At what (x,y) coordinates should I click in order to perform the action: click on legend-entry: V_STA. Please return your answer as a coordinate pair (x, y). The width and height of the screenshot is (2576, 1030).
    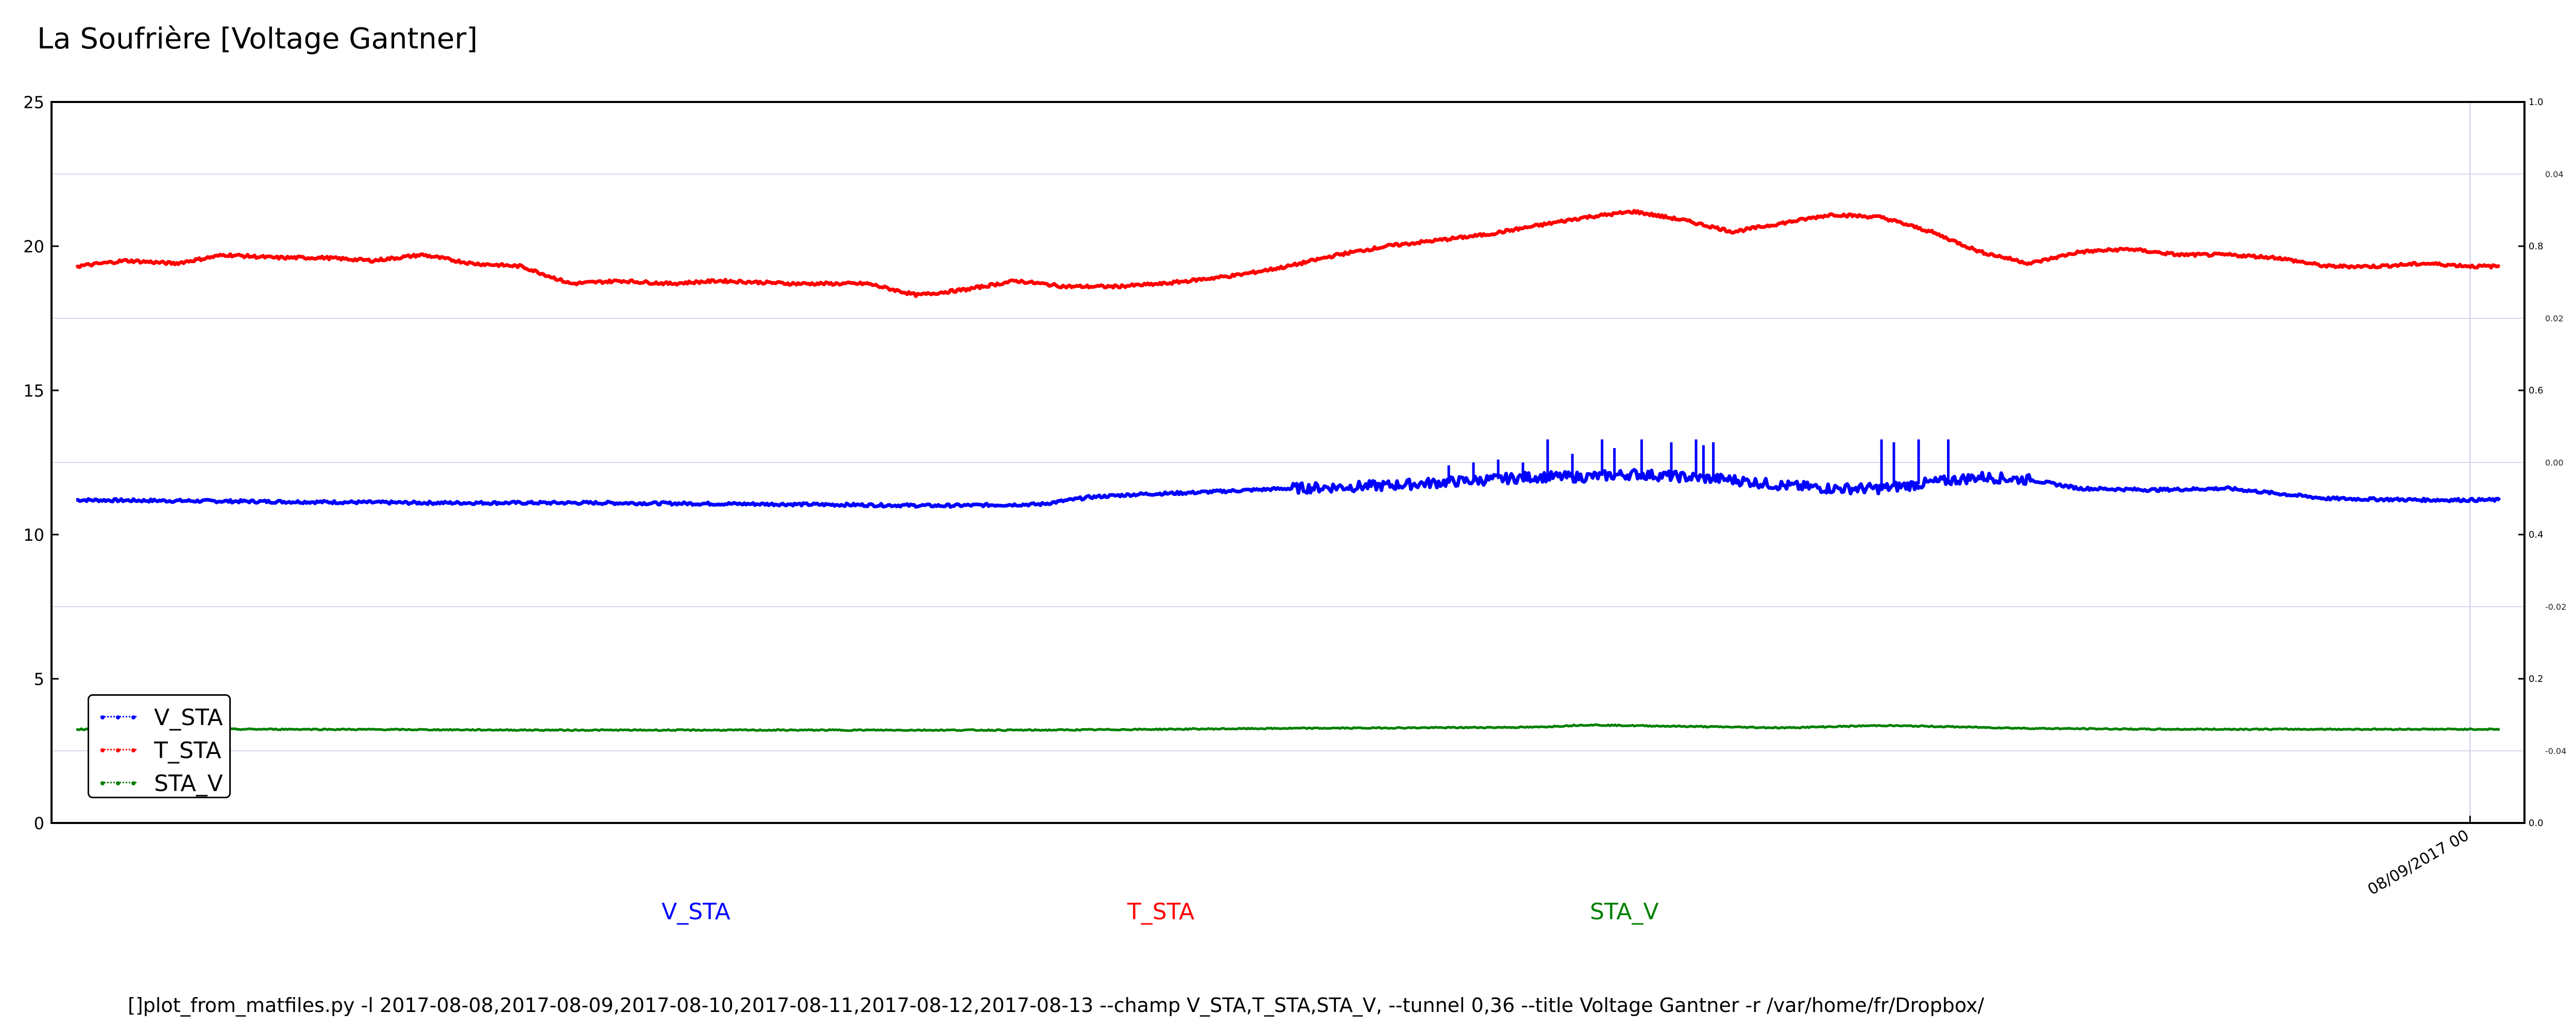
    Looking at the image, I should click on (164, 717).